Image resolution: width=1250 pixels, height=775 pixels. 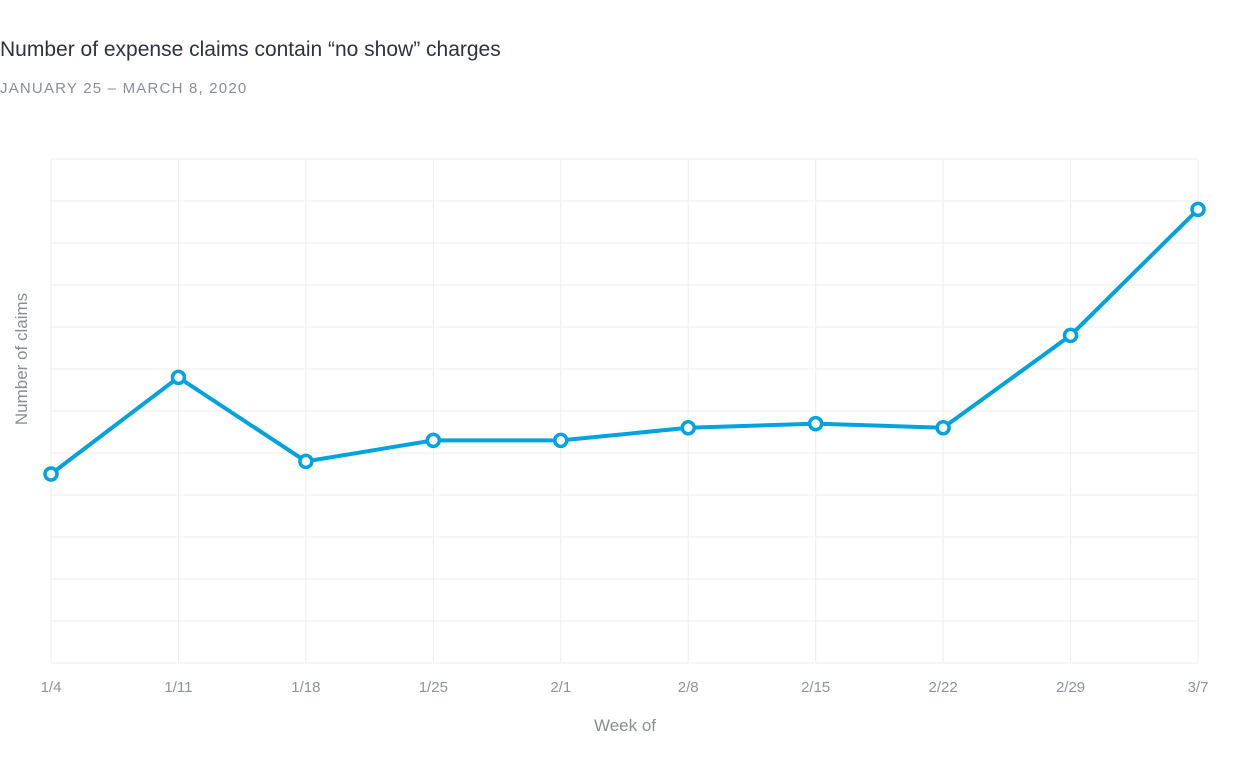 What do you see at coordinates (124, 88) in the screenshot?
I see `chart-subtitle: JANUARY 25 – MARCH 8, 2020` at bounding box center [124, 88].